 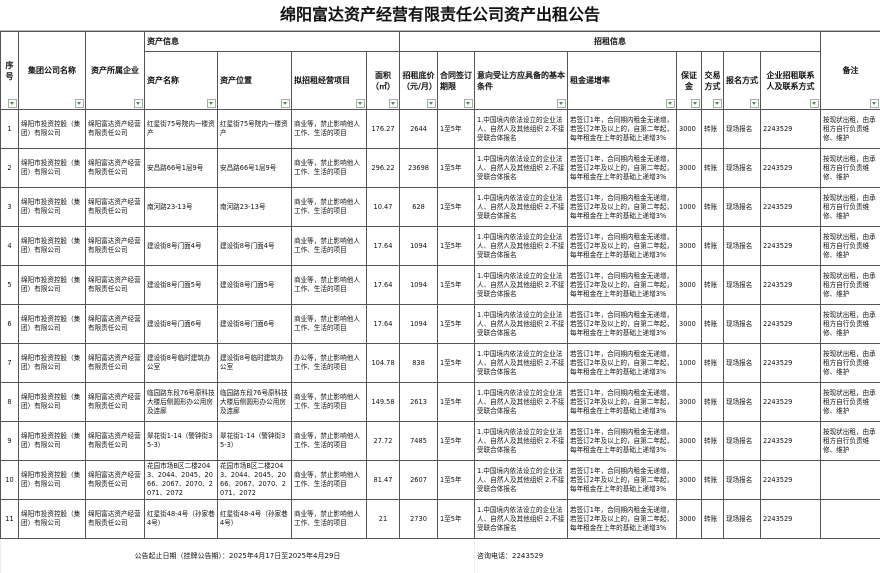 I want to click on cell-location: 红星街48-4号（孙家巷4号）, so click(x=255, y=519).